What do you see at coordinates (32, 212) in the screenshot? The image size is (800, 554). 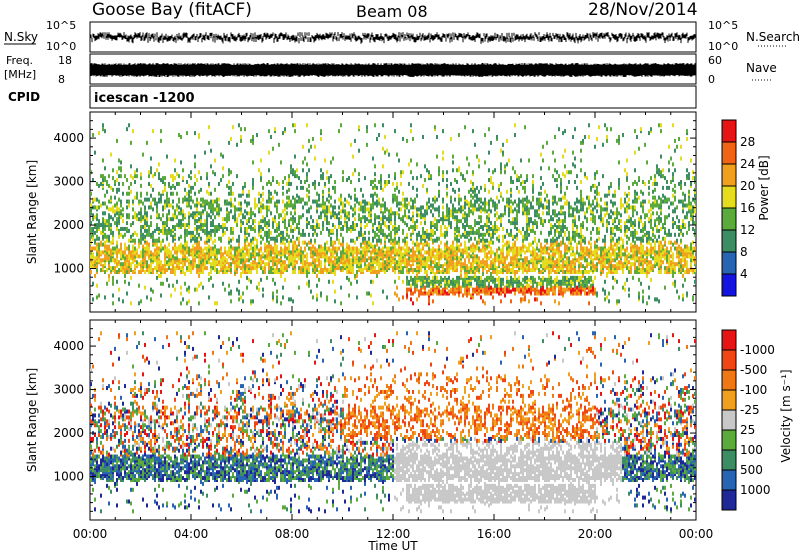 I see `power-ylabel: Slant Range [km]` at bounding box center [32, 212].